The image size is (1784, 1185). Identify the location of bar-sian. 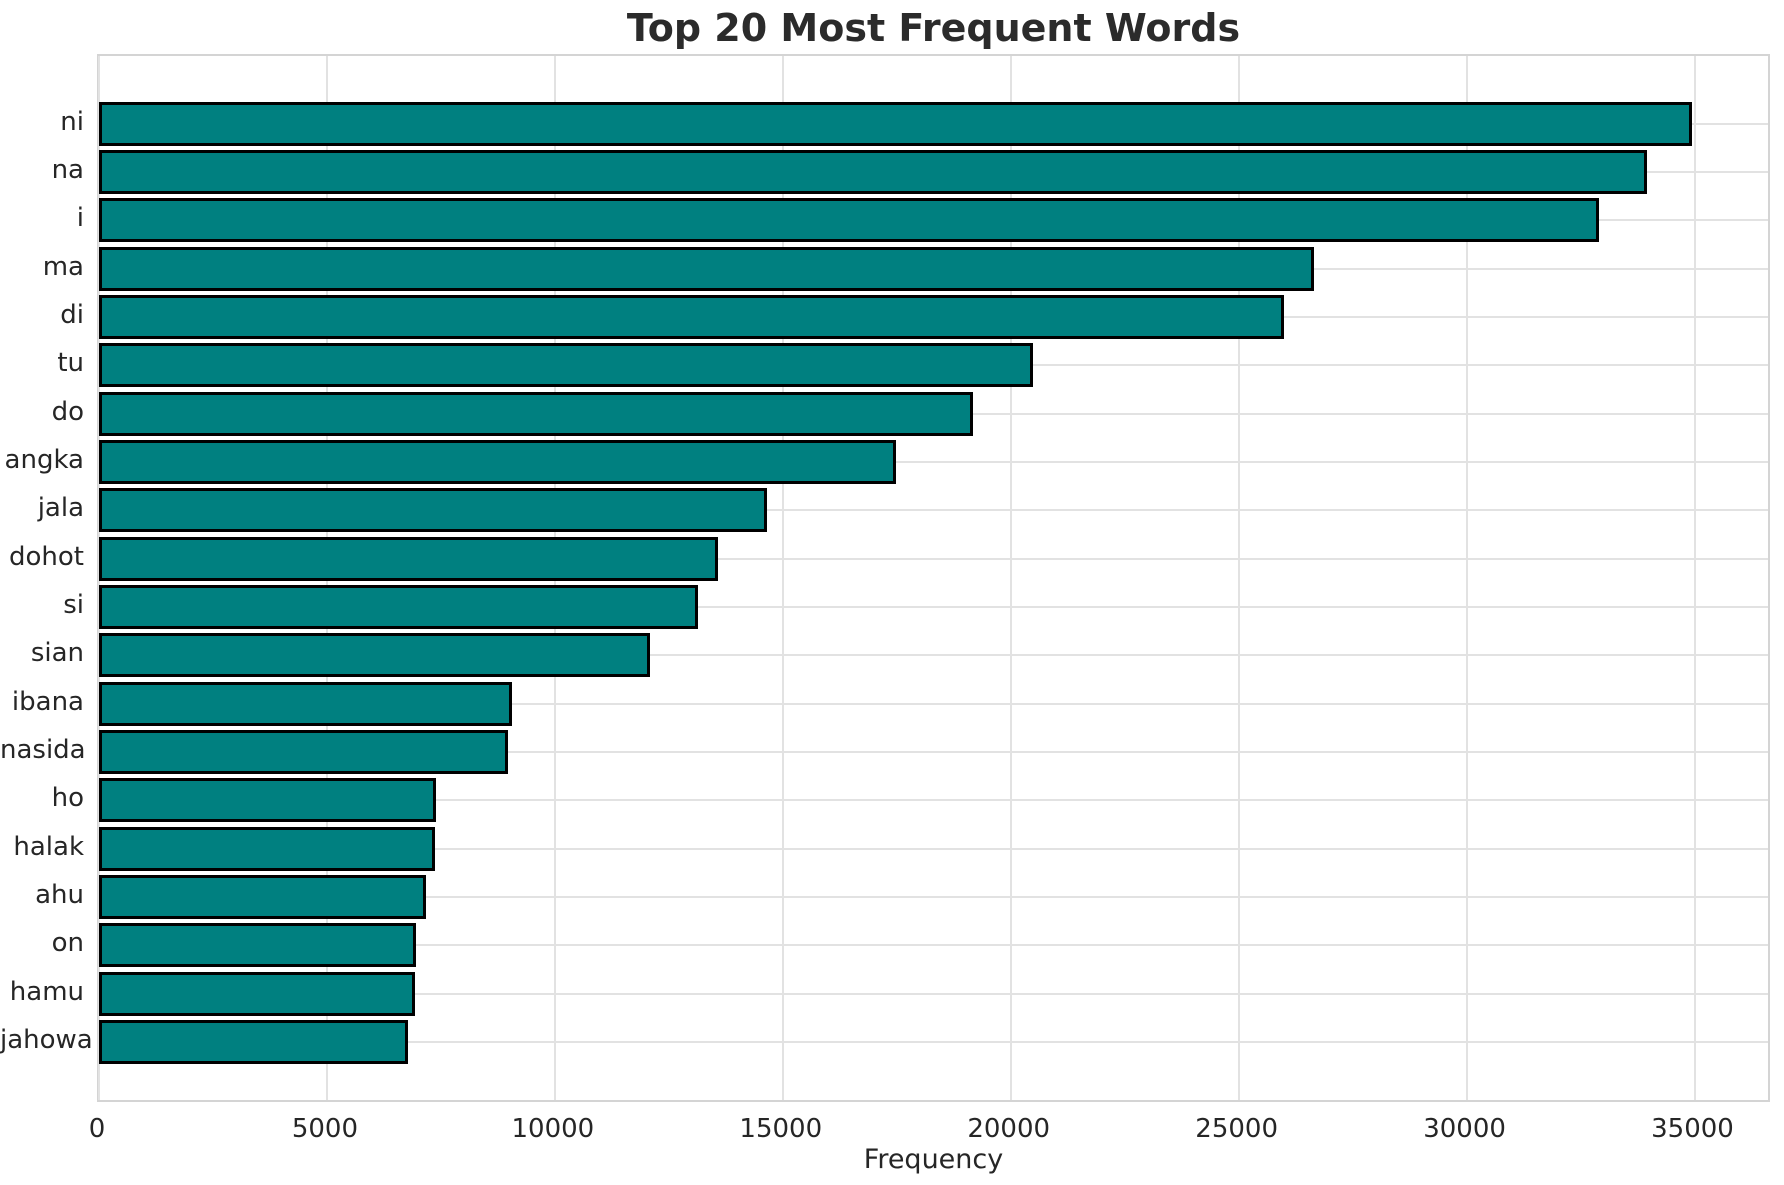
(374, 655).